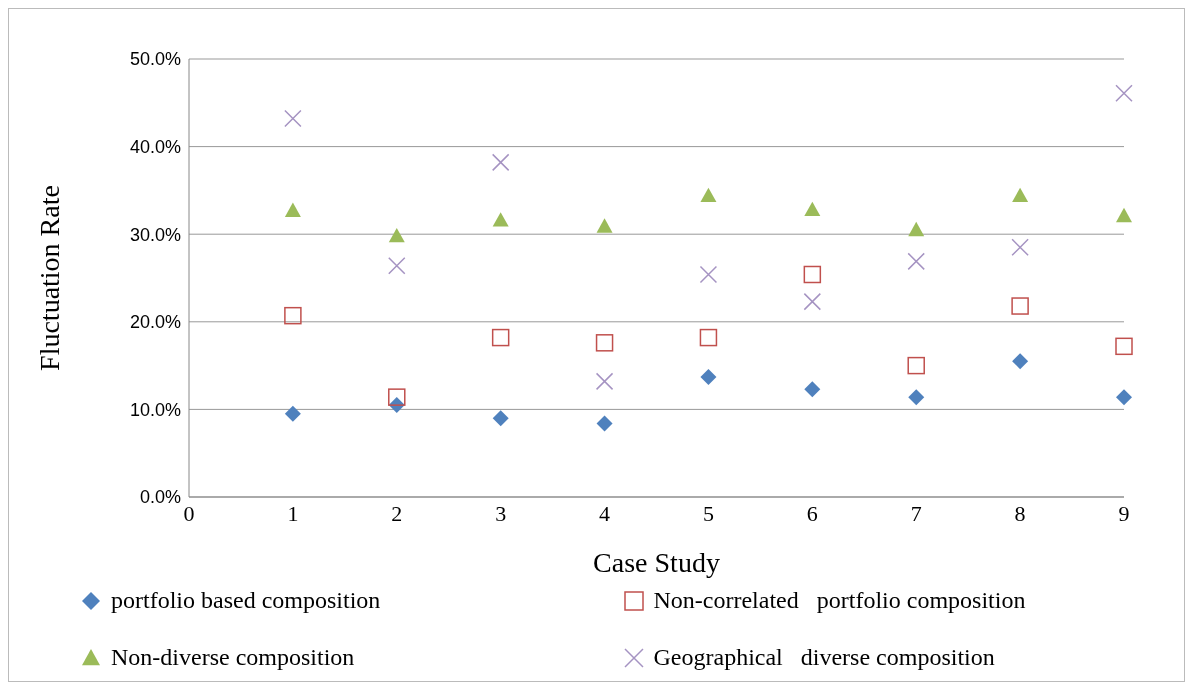  I want to click on x-tick-label: 0, so click(189, 513).